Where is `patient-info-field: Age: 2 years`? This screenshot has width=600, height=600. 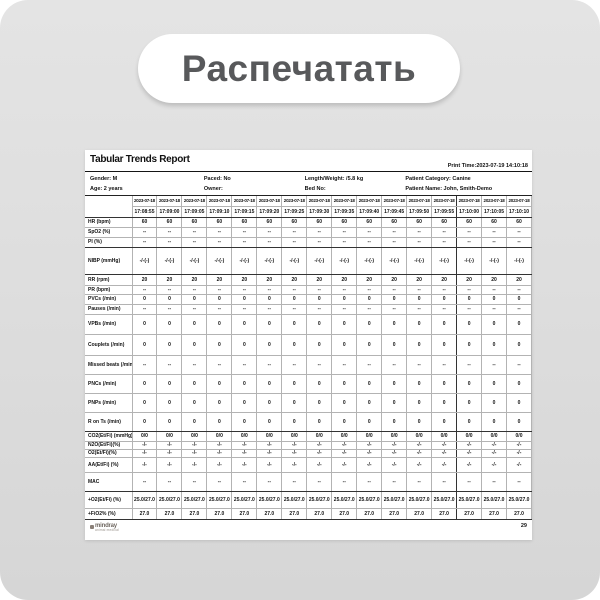
patient-info-field: Age: 2 years is located at coordinates (106, 189).